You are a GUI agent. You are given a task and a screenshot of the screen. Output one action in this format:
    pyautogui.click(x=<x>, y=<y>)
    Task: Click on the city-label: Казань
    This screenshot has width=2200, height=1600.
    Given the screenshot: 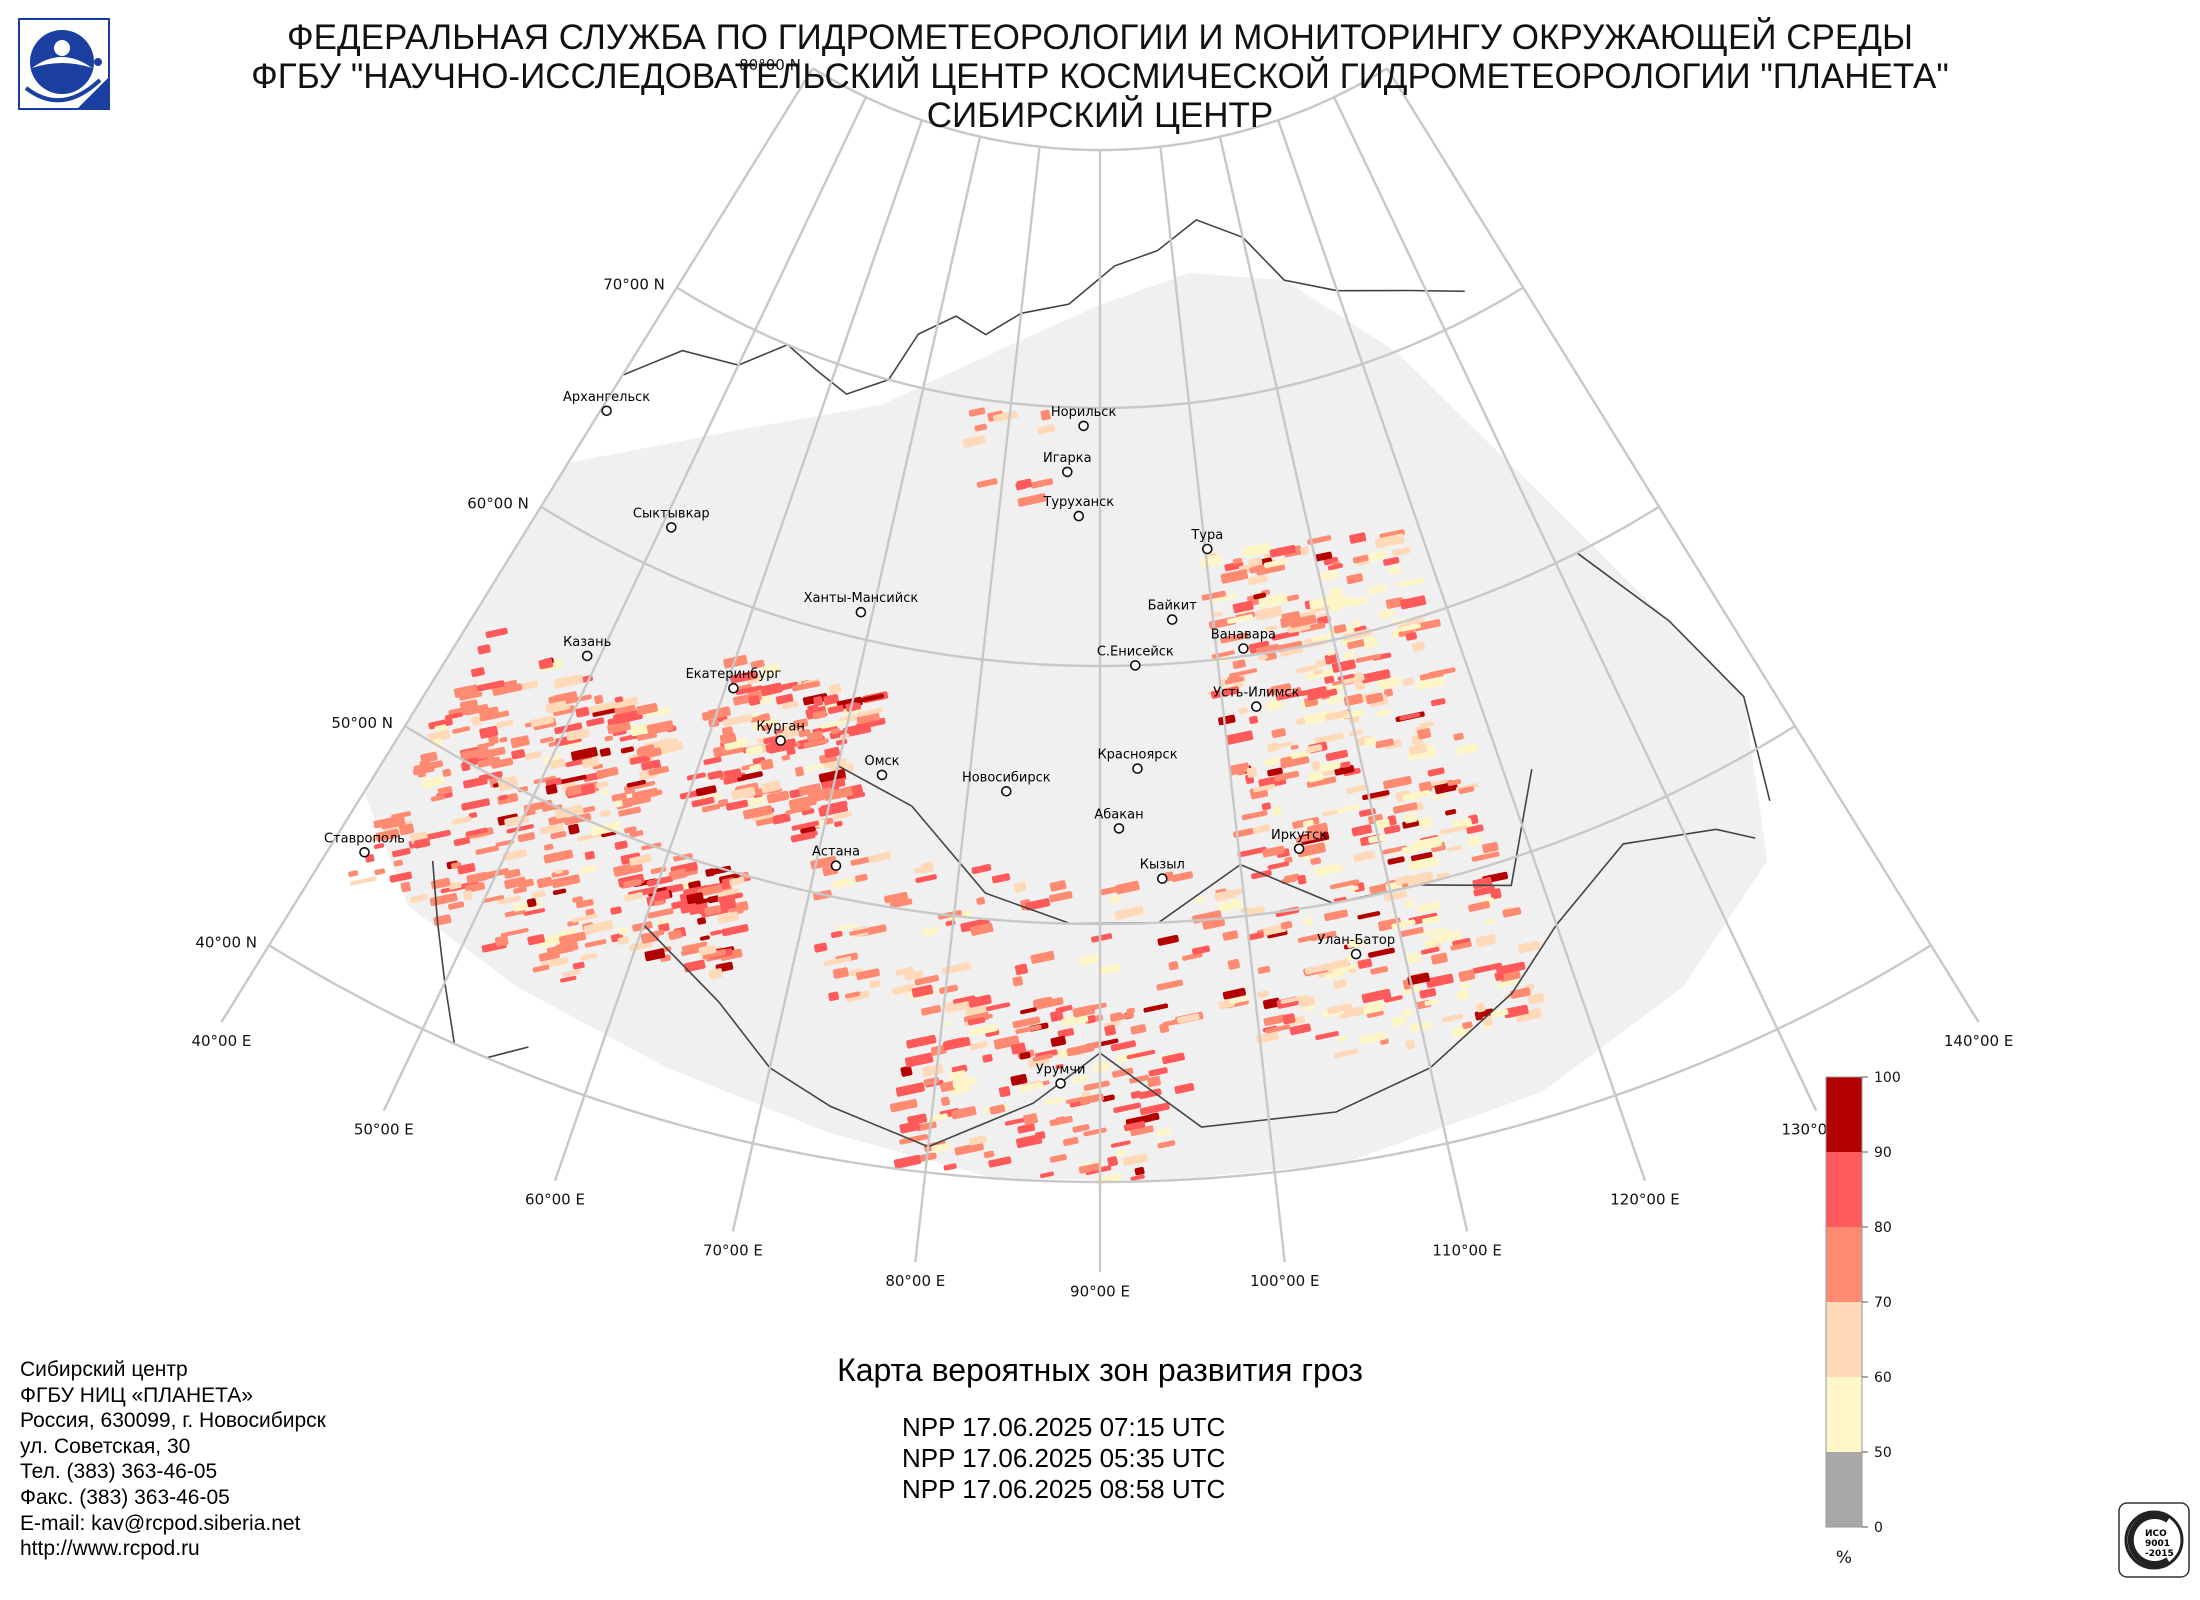 What is the action you would take?
    pyautogui.click(x=587, y=642)
    